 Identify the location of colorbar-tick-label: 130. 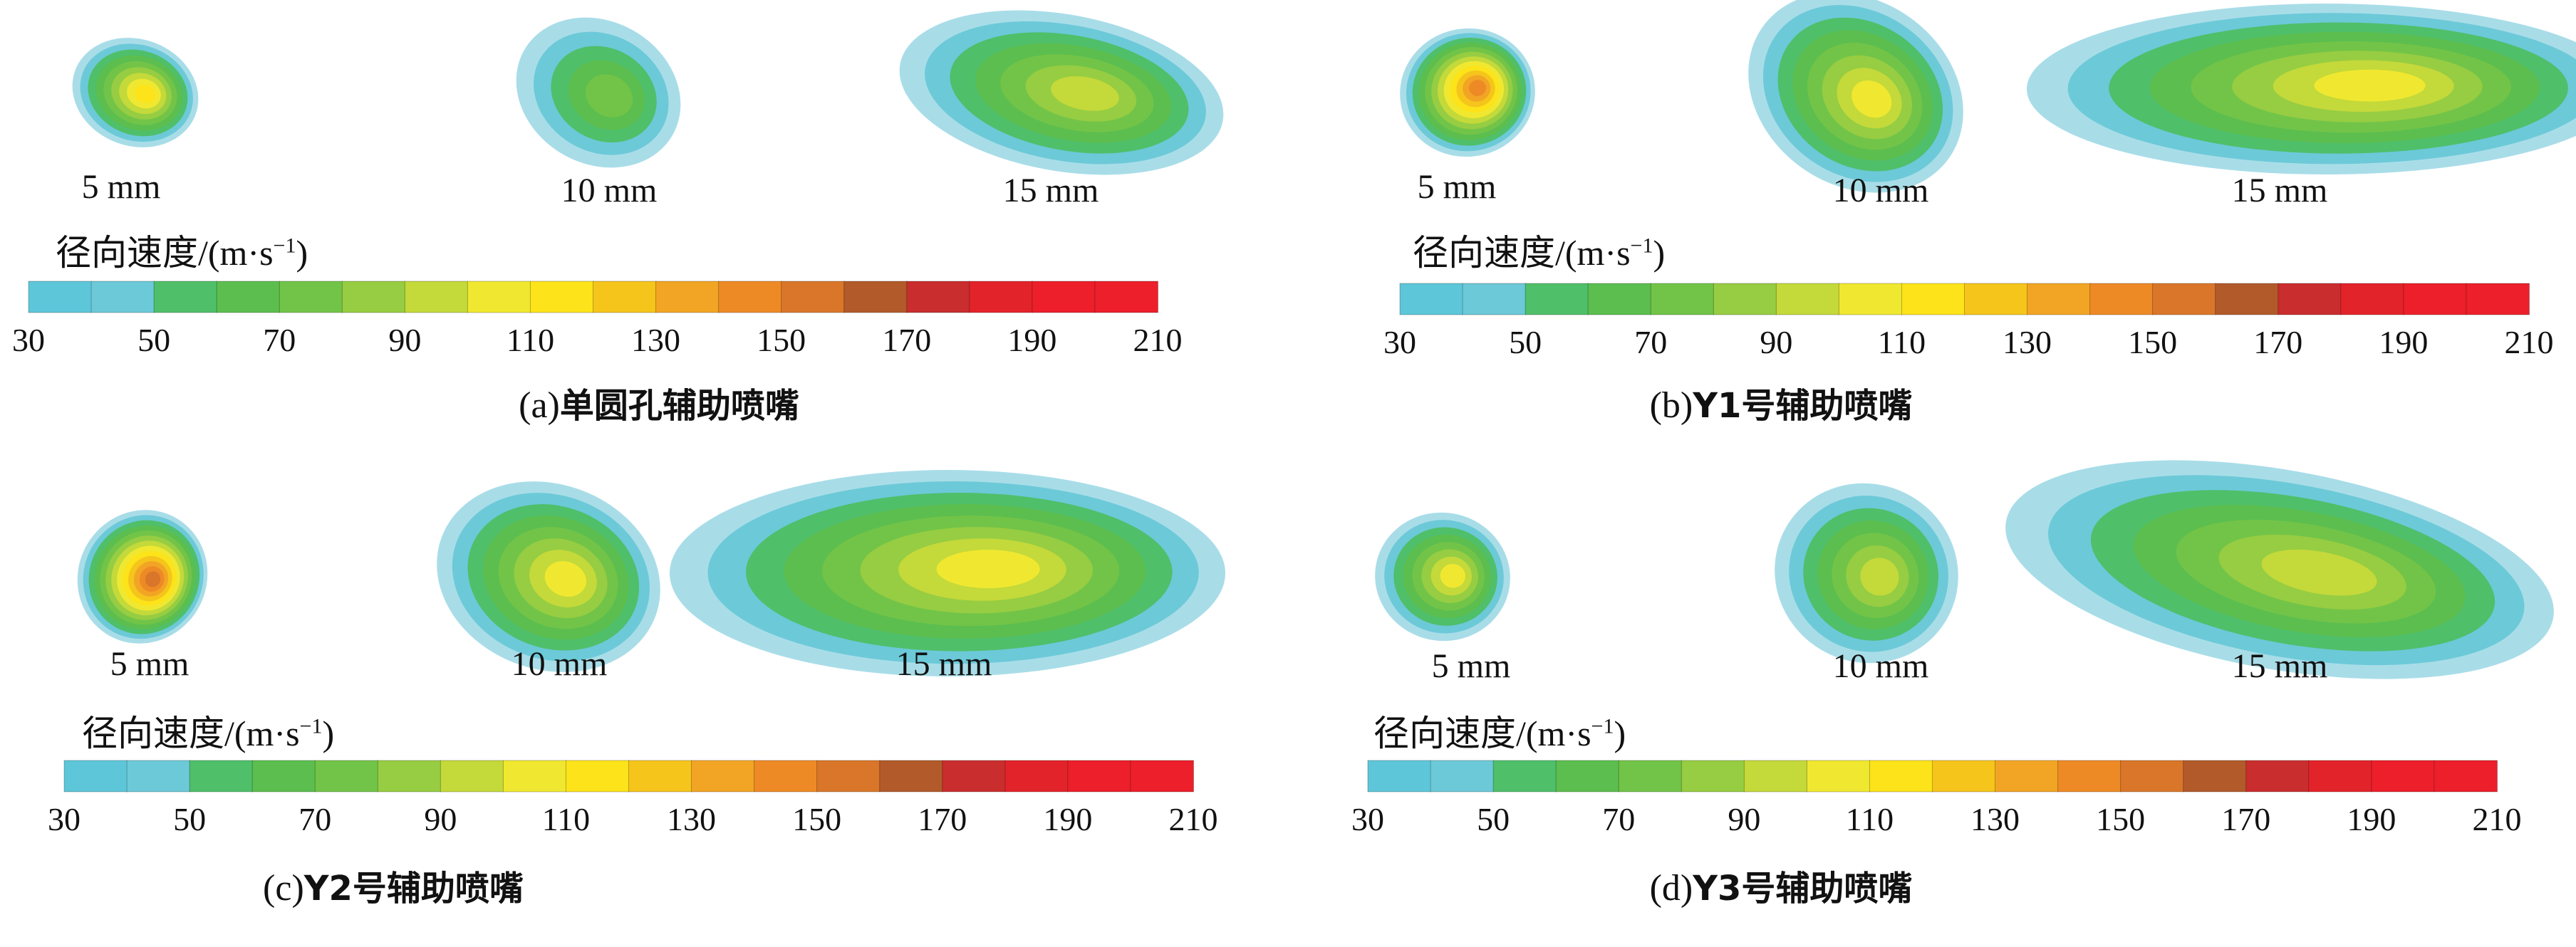
(1995, 819).